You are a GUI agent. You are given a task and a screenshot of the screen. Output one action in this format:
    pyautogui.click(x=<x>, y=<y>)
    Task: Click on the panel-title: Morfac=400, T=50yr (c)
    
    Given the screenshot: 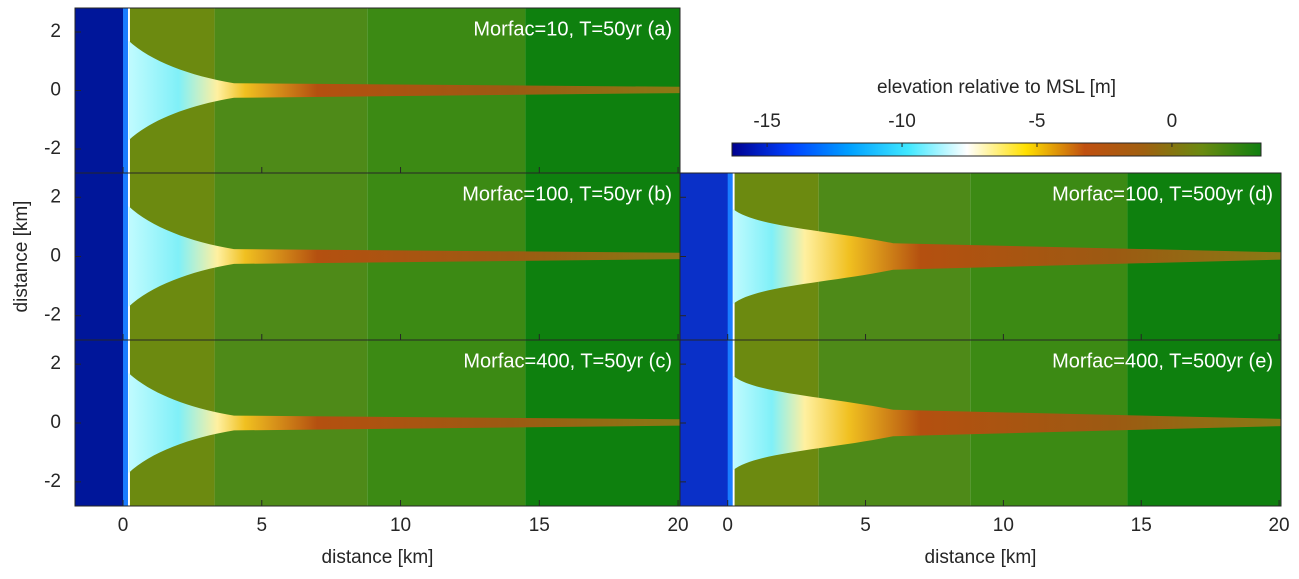 What is the action you would take?
    pyautogui.click(x=567, y=361)
    